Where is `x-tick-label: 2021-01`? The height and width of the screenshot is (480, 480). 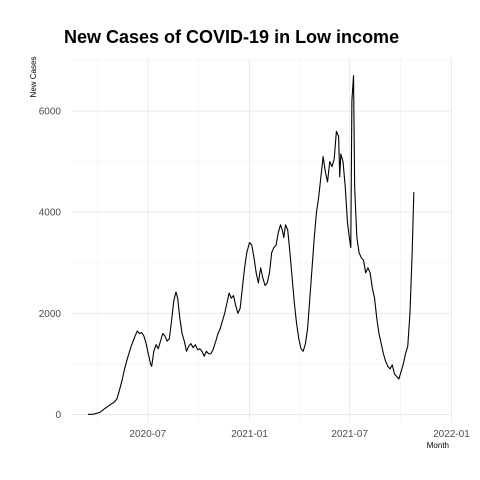 x-tick-label: 2021-01 is located at coordinates (249, 434).